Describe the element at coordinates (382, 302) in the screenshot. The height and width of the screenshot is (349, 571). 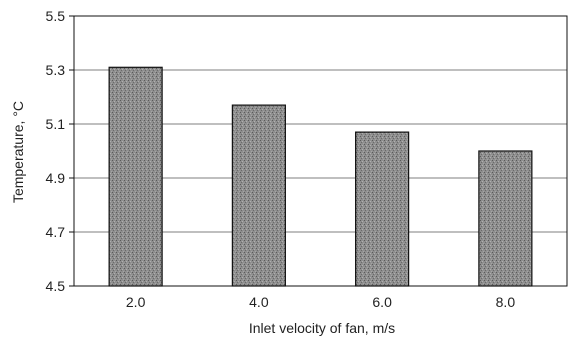
I see `x-tick-label: 6.0` at that location.